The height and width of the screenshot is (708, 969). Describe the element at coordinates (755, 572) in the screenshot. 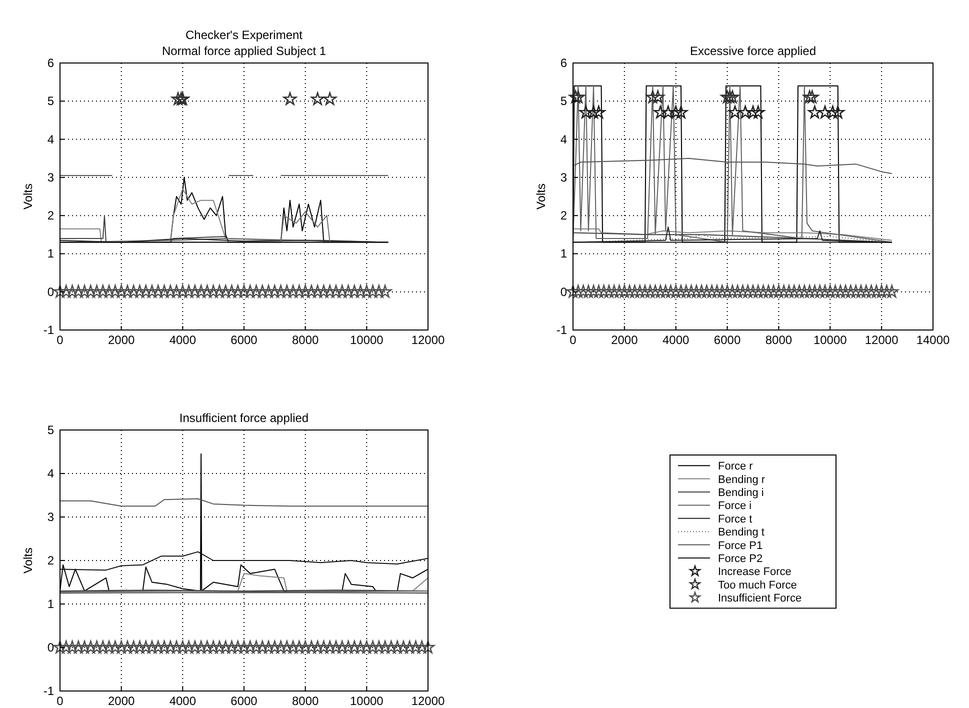

I see `legend-label: Increase Force` at that location.